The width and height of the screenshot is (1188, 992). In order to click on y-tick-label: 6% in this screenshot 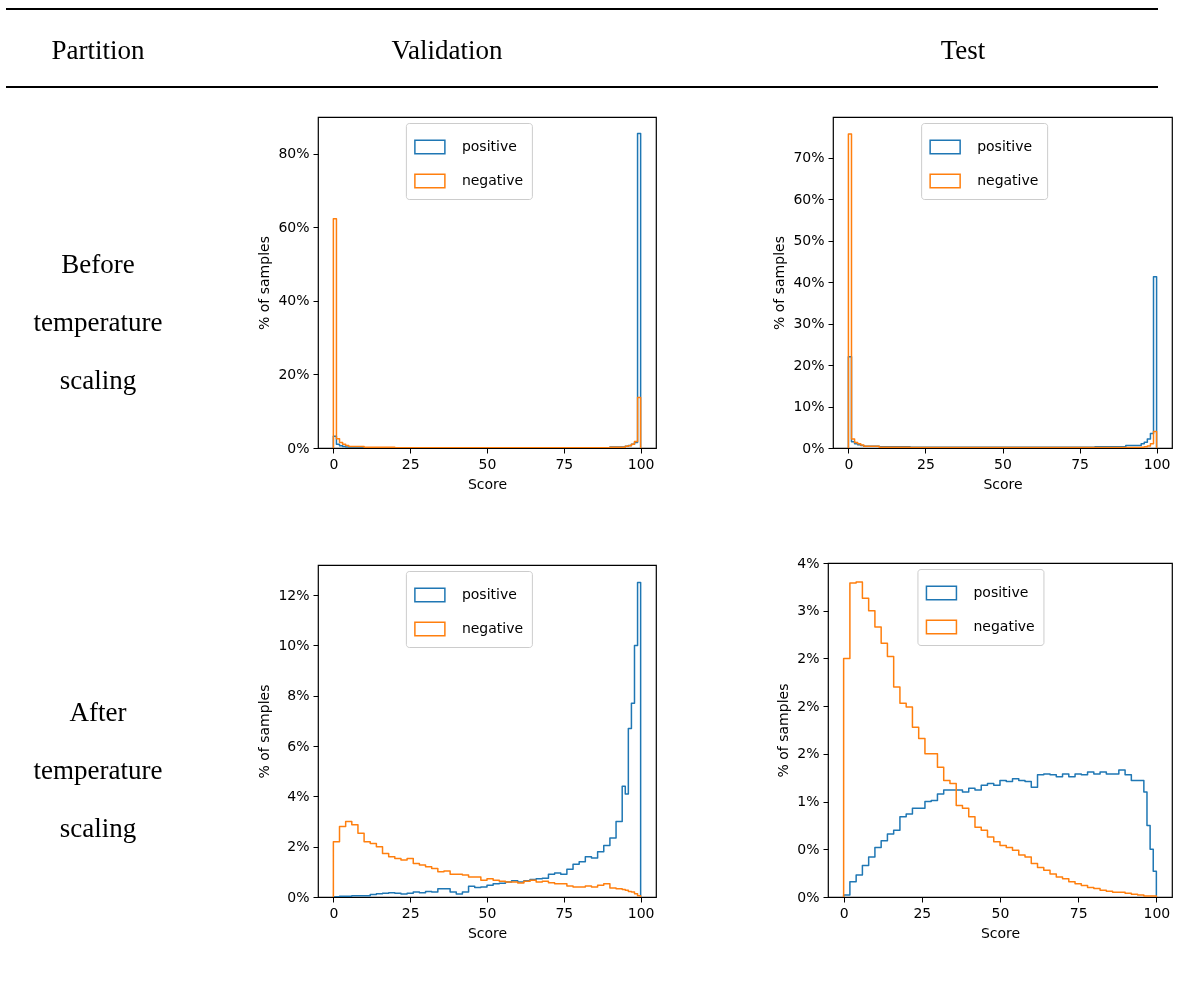, I will do `click(298, 745)`.